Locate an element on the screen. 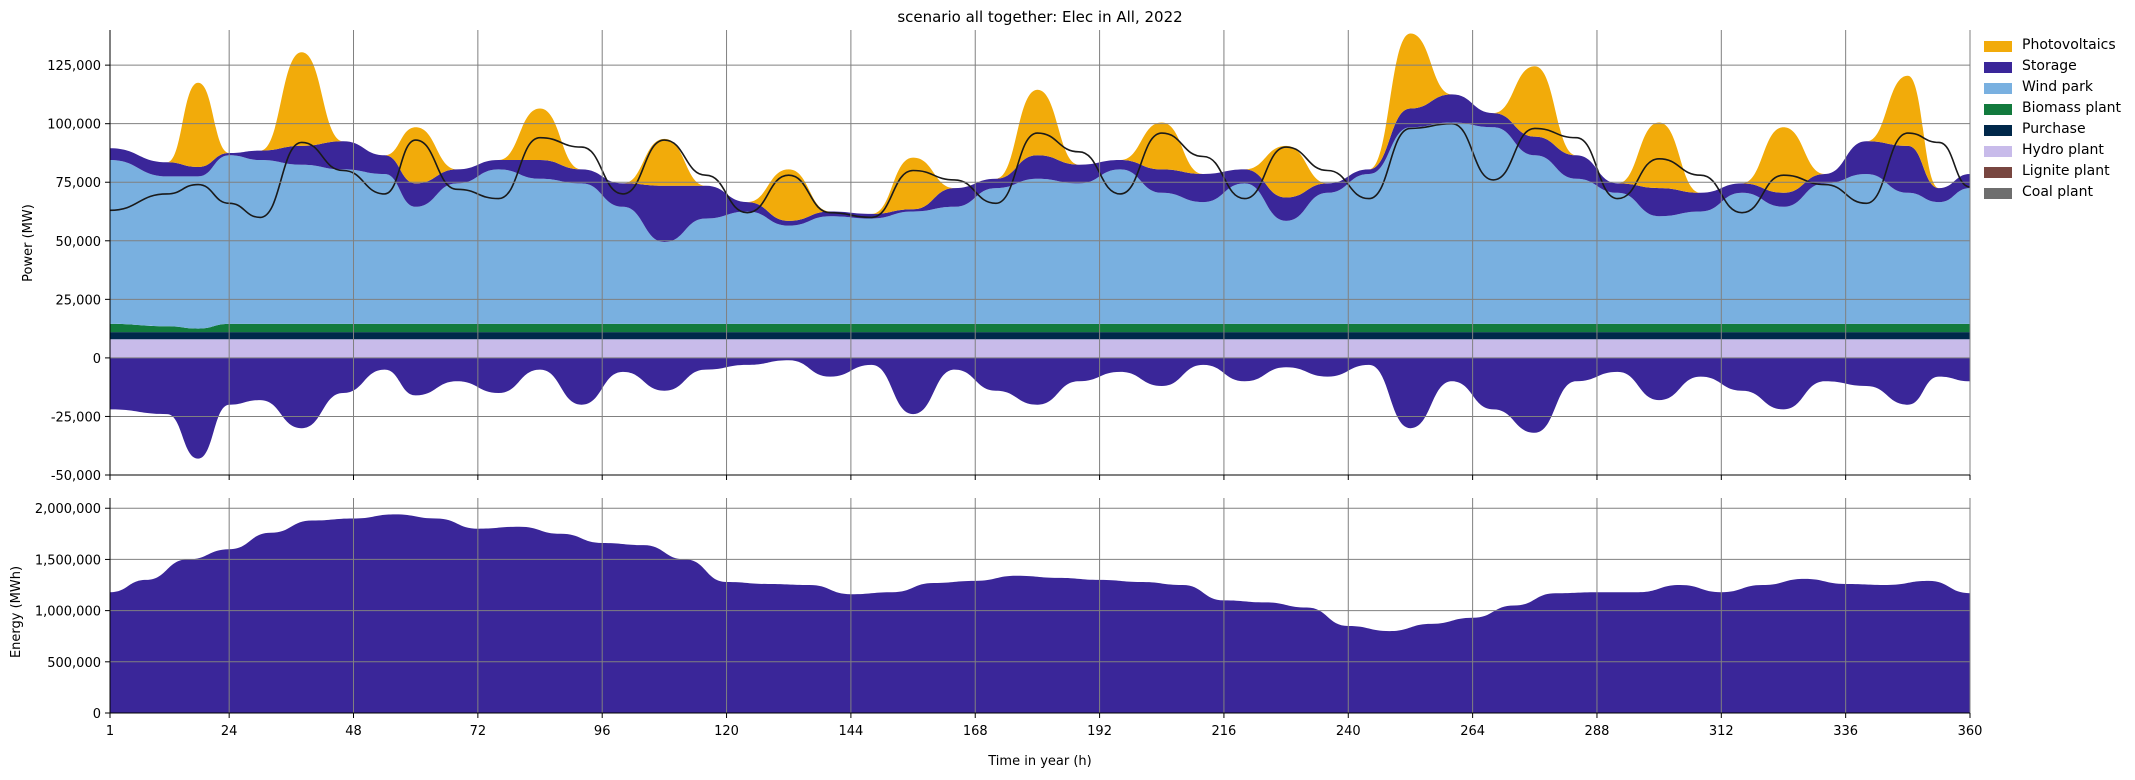  power-y-axis-label: Power (MW) is located at coordinates (28, 243).